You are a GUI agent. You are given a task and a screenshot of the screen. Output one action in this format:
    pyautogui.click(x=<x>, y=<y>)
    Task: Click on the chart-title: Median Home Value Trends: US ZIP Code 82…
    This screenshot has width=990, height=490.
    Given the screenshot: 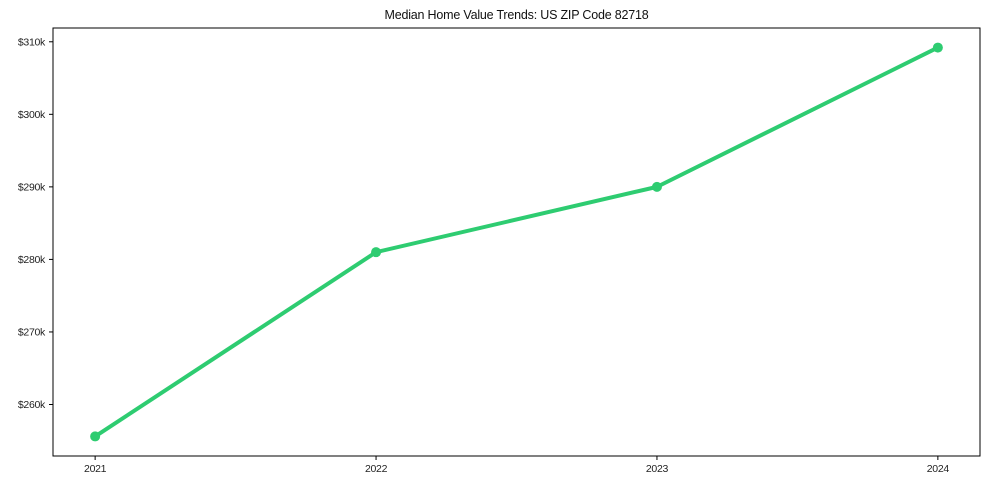 What is the action you would take?
    pyautogui.click(x=516, y=15)
    